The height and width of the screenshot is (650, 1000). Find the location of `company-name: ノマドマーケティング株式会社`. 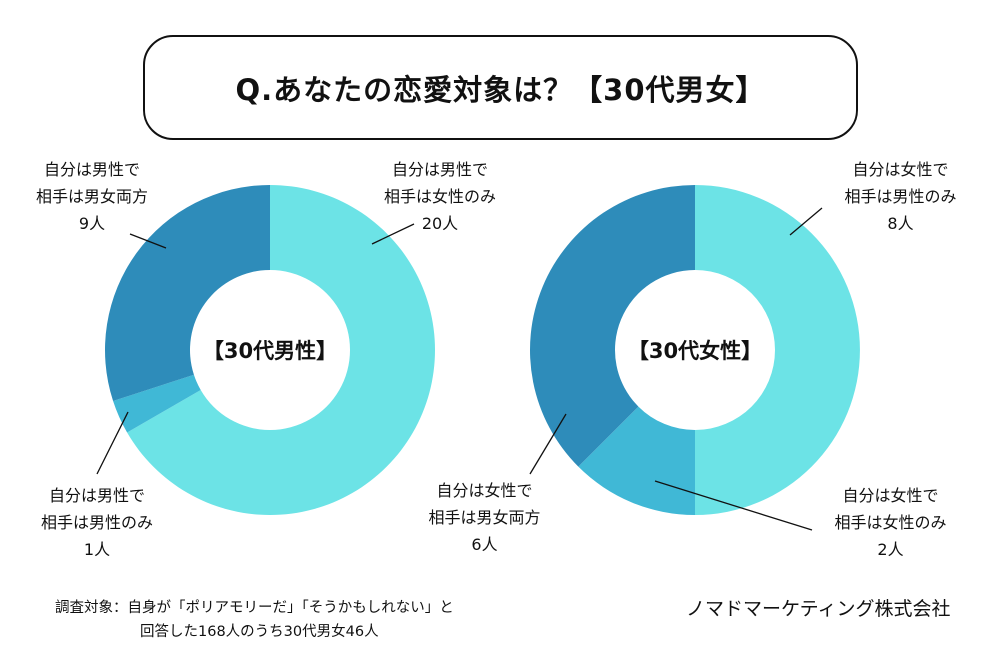

company-name: ノマドマーケティング株式会社 is located at coordinates (818, 609).